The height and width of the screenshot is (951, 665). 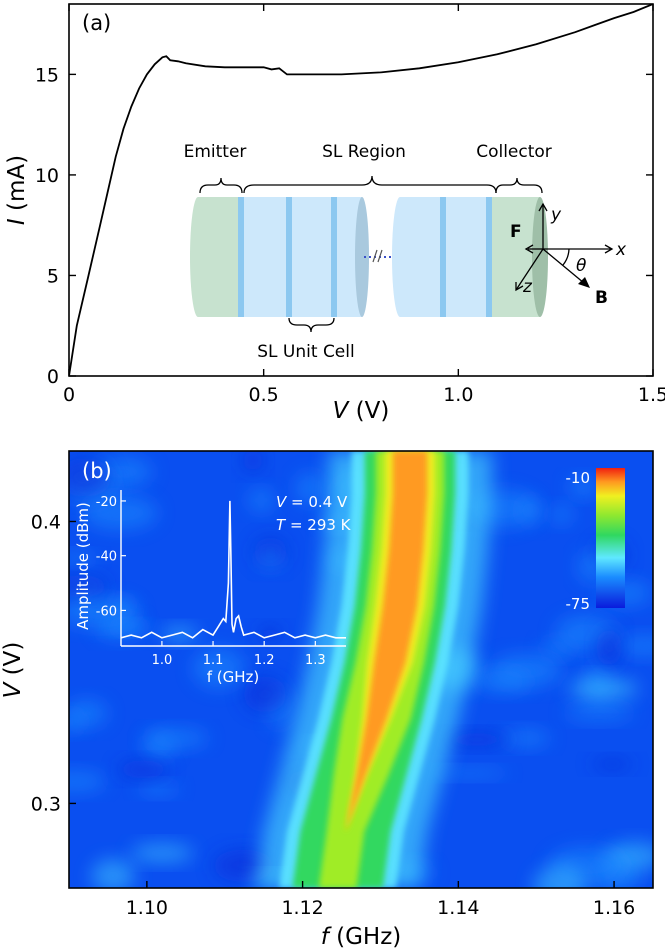 I want to click on sl-segment-left, so click(x=302, y=257).